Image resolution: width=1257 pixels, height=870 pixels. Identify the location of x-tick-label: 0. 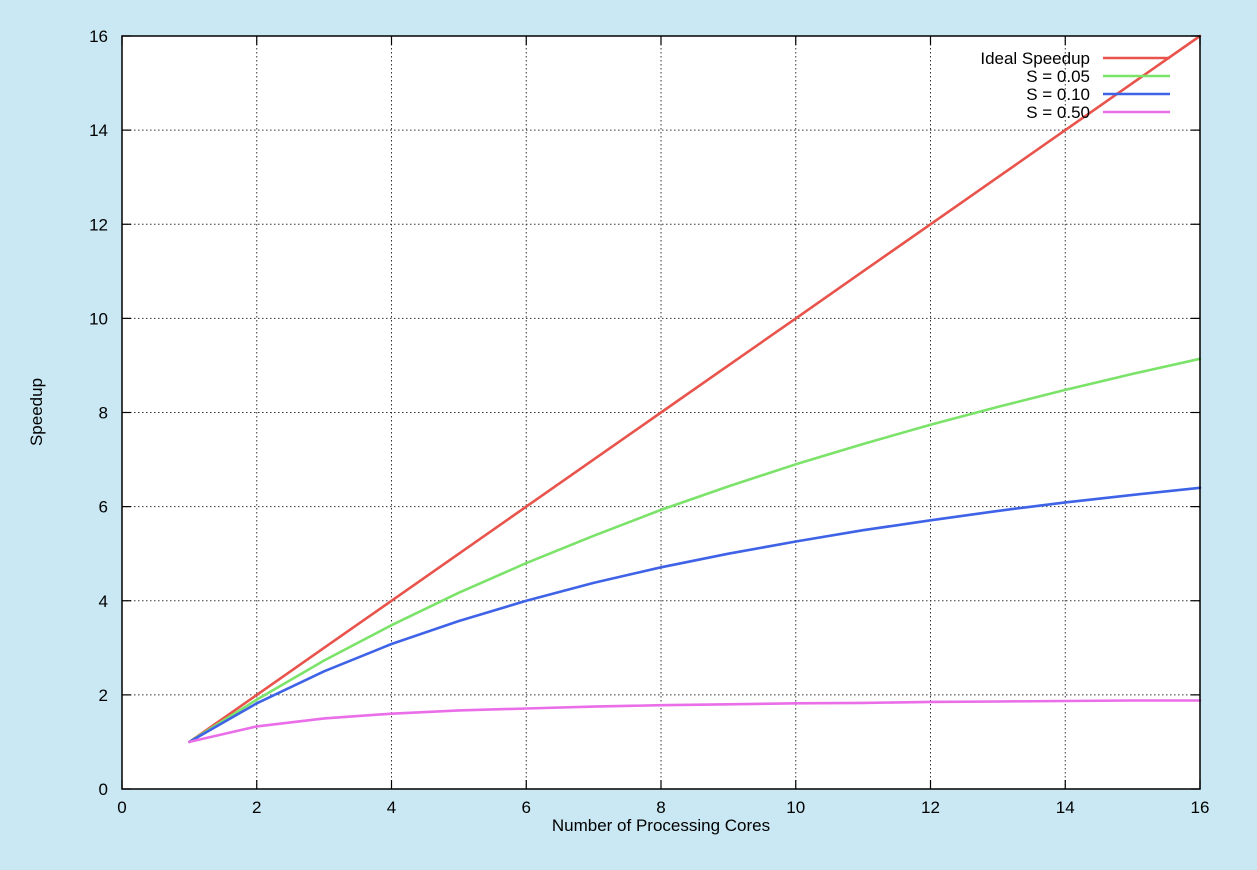
(121, 807).